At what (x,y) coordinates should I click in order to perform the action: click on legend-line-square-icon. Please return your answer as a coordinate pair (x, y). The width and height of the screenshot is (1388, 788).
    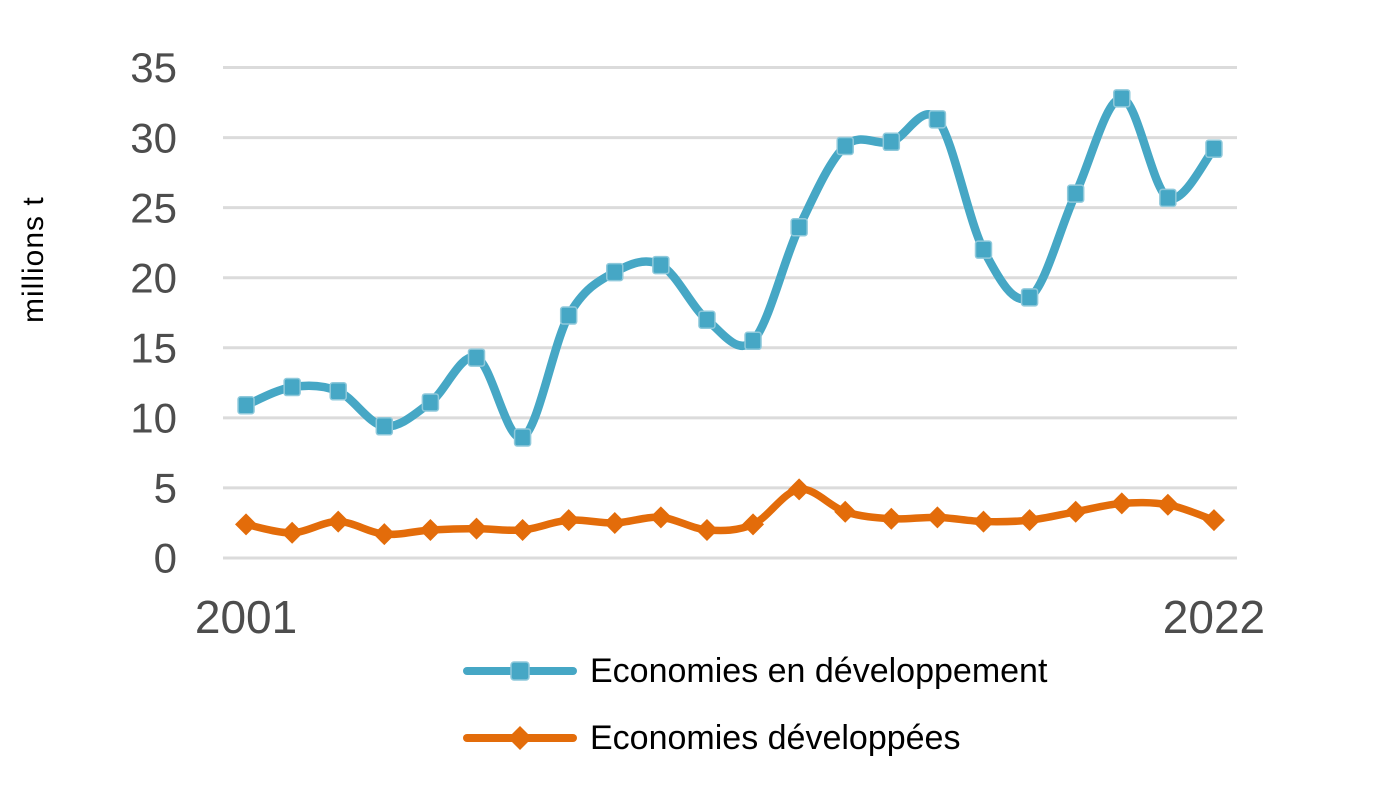
    Looking at the image, I should click on (520, 671).